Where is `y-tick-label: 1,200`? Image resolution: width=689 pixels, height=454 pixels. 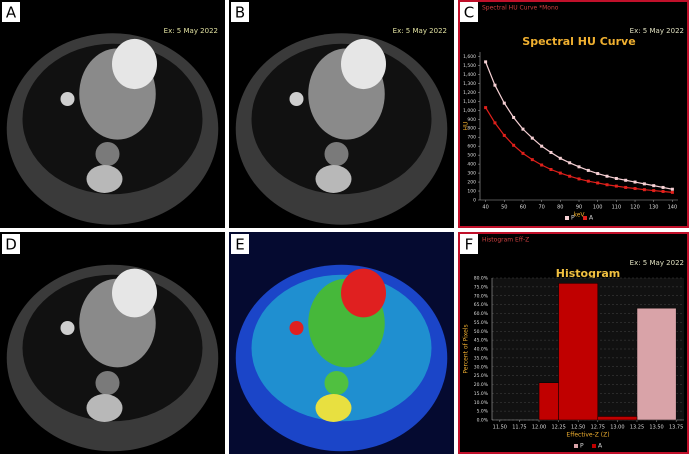
y-tick-label: 1,200 is located at coordinates (469, 93).